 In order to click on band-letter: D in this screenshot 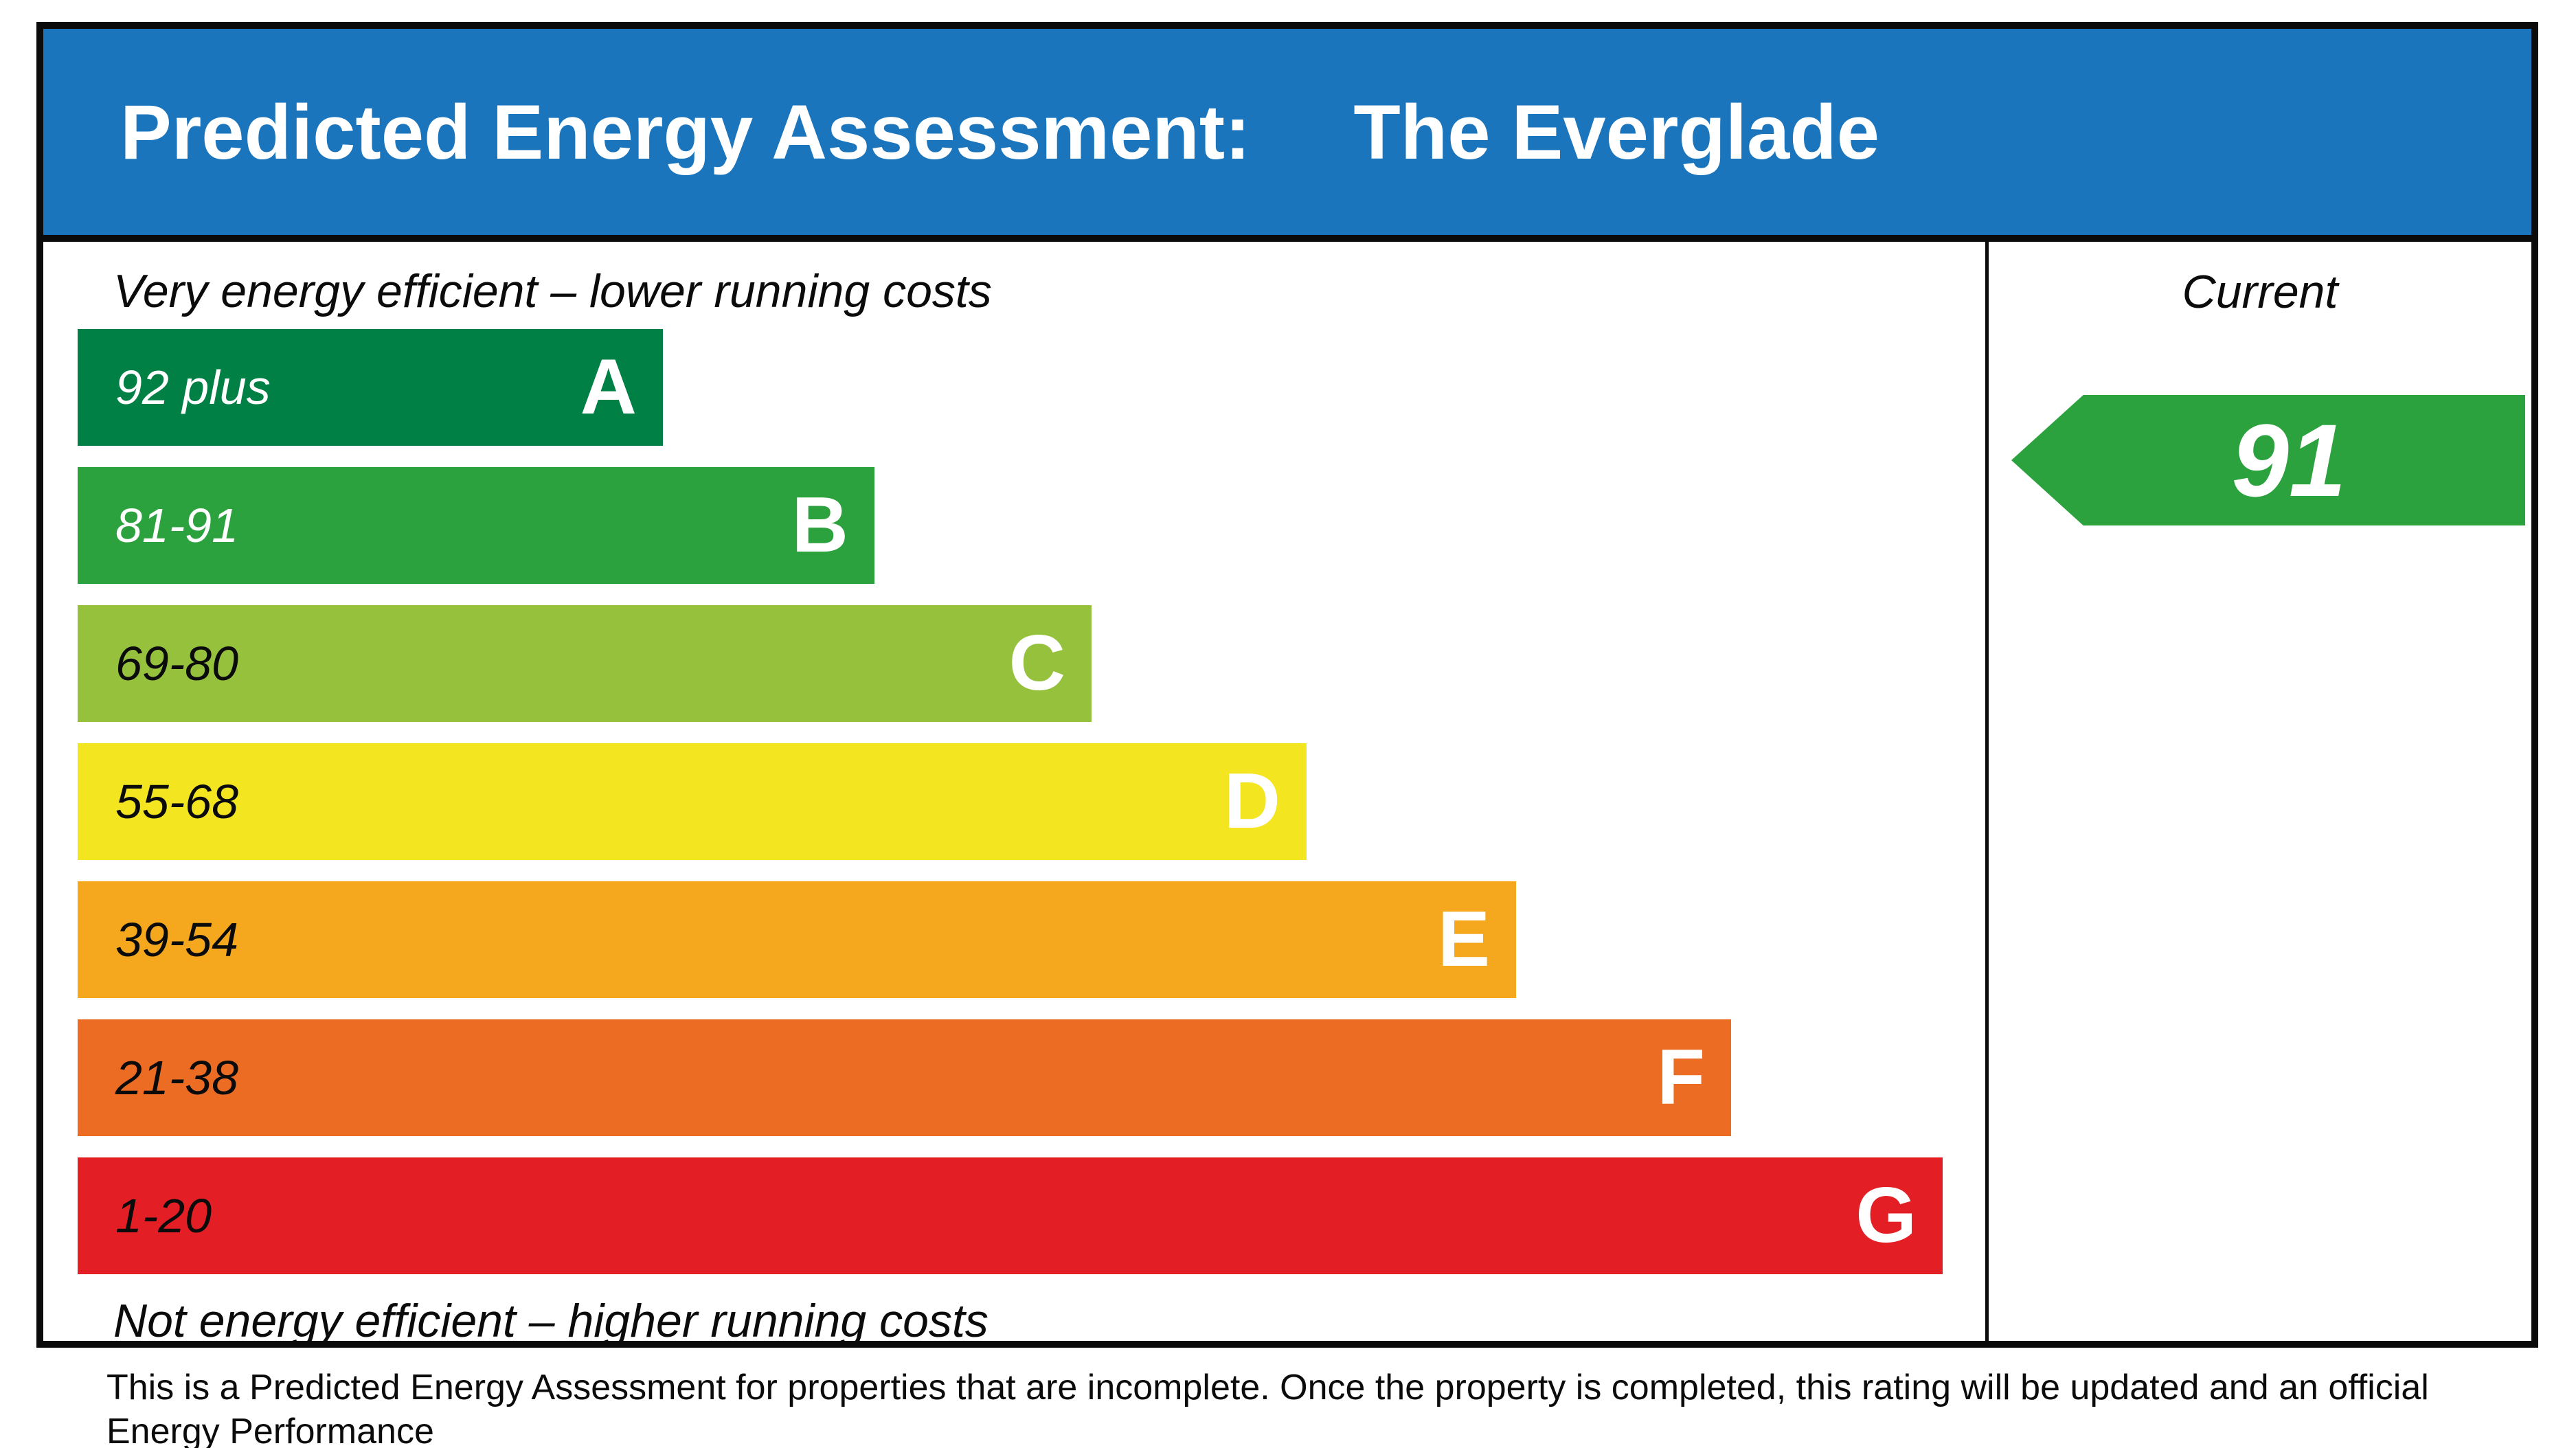, I will do `click(1251, 801)`.